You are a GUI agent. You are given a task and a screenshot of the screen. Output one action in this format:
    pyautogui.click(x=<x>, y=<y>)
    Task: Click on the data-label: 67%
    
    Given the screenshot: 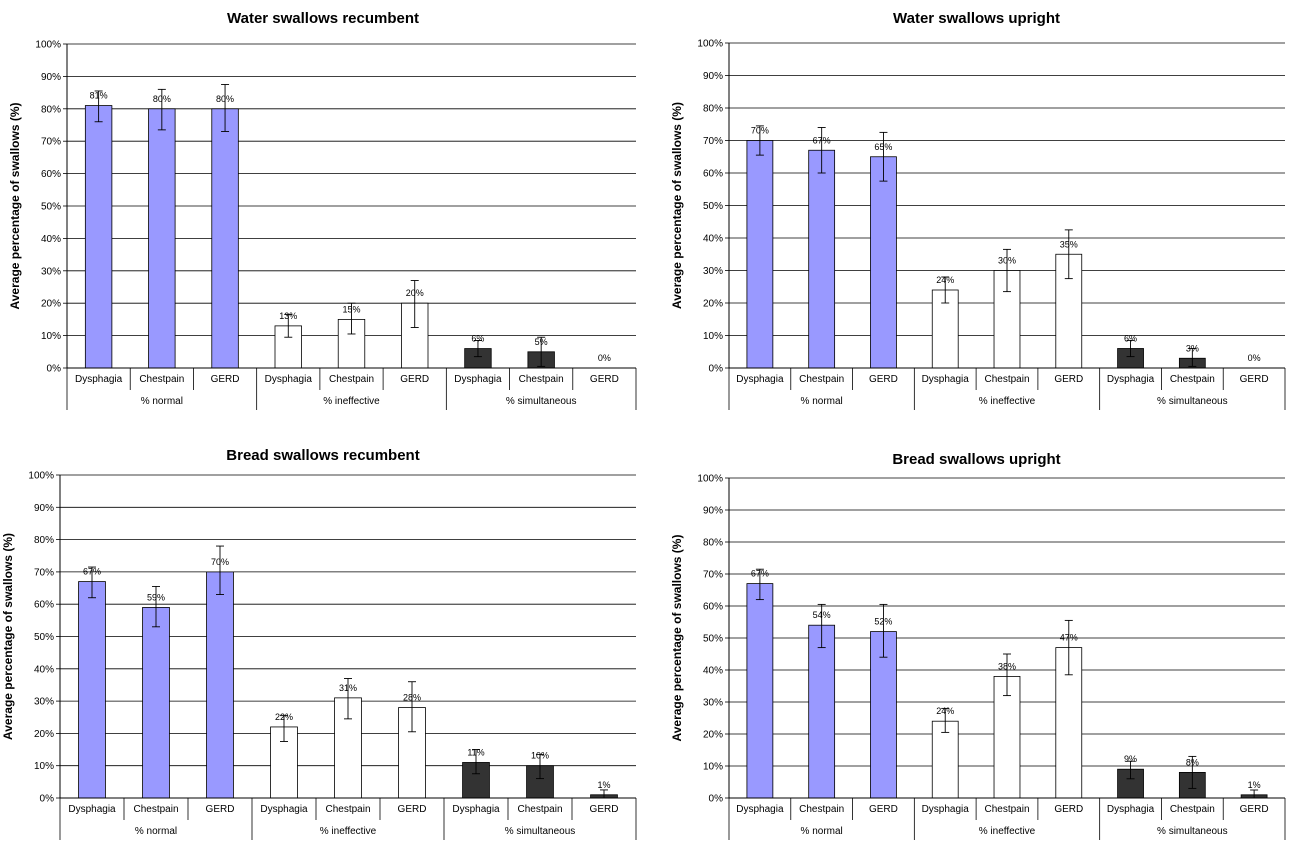 What is the action you would take?
    pyautogui.click(x=92, y=572)
    